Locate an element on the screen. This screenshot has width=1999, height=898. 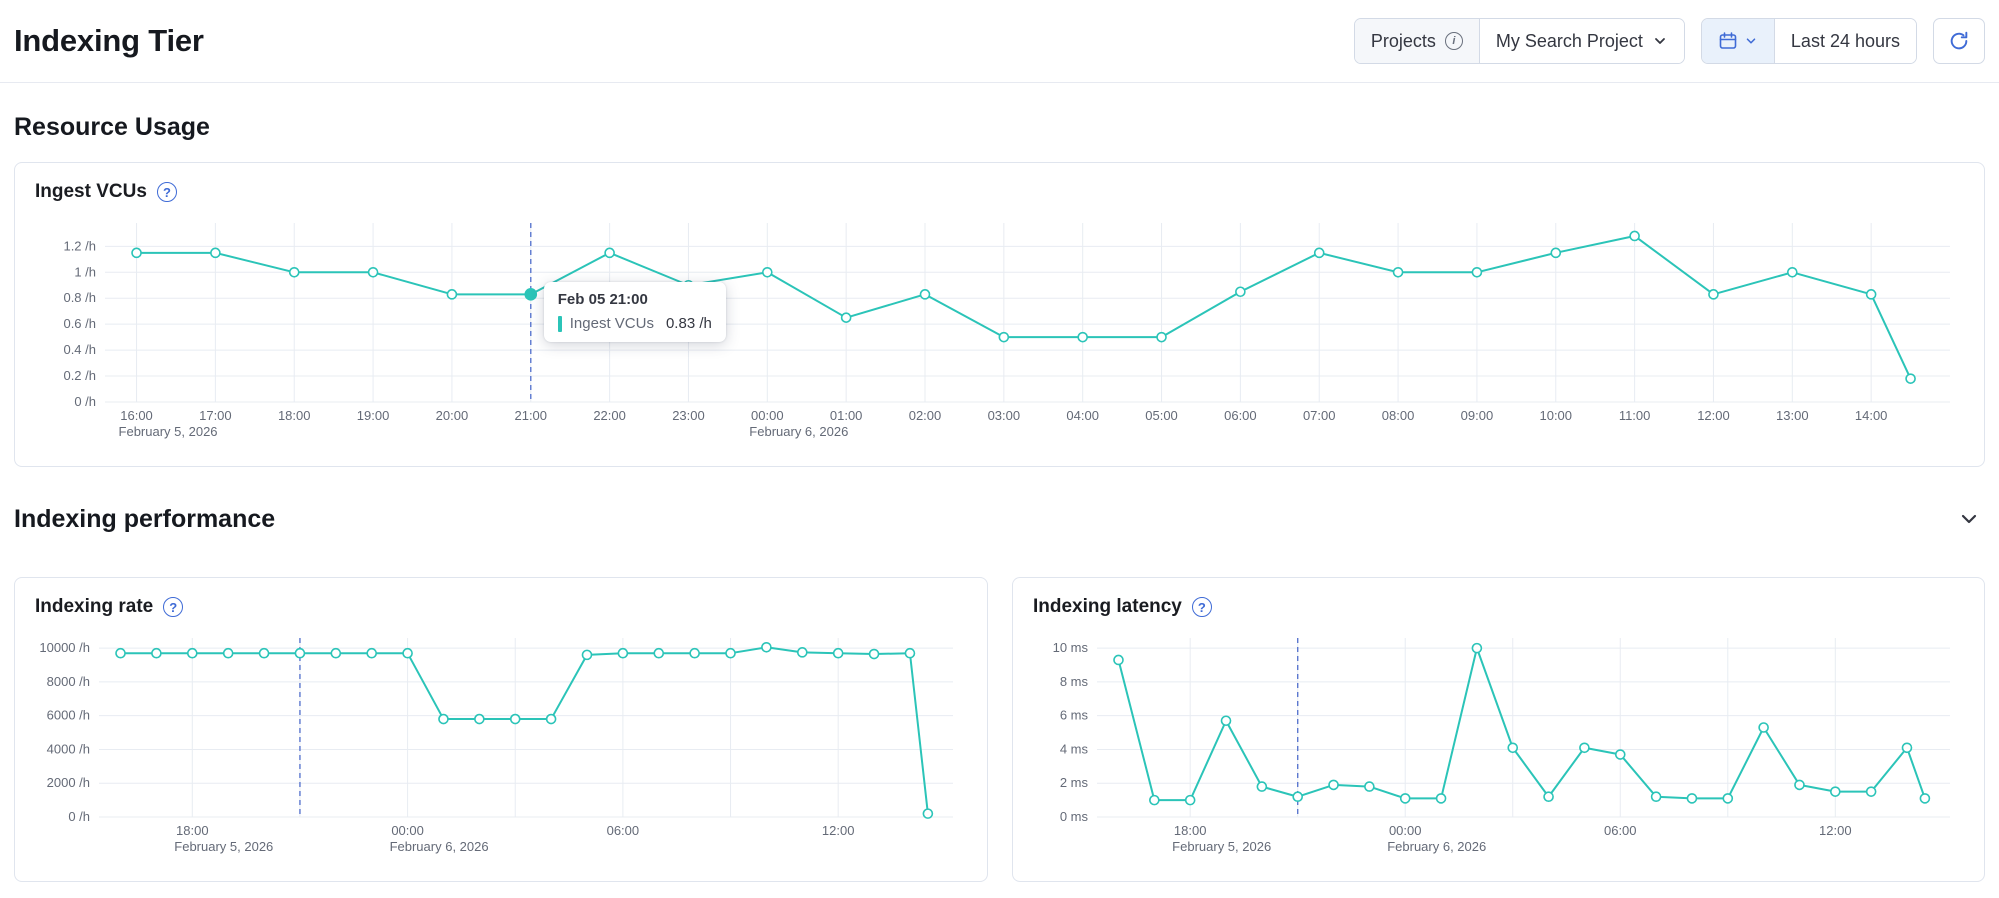
project-select: My Search Project is located at coordinates (1581, 41).